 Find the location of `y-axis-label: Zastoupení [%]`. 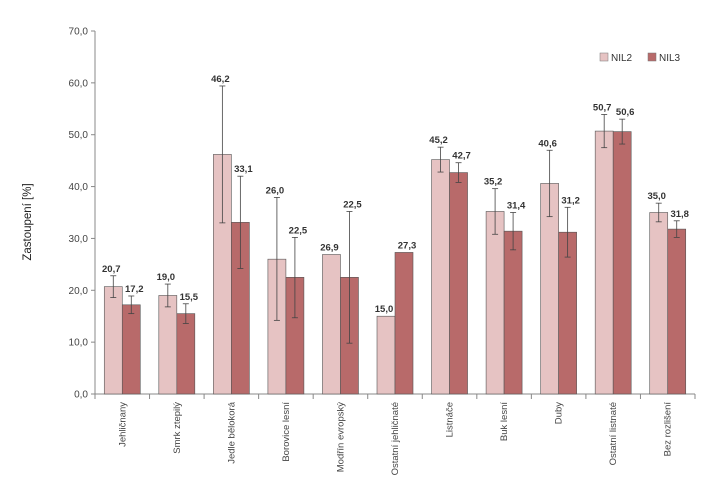

y-axis-label: Zastoupení [%] is located at coordinates (28, 221).